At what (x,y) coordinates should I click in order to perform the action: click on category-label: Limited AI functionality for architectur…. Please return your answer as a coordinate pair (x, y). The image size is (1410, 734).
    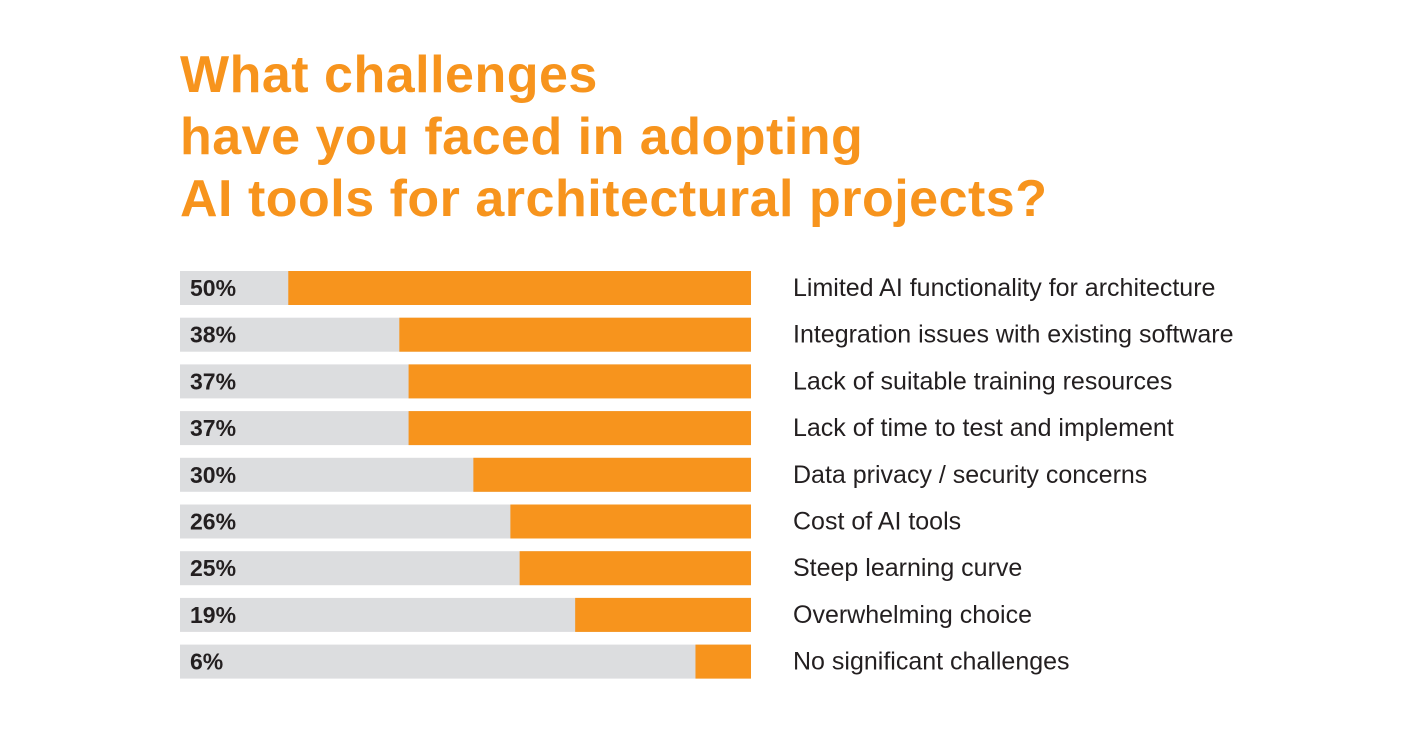
    Looking at the image, I should click on (1004, 288).